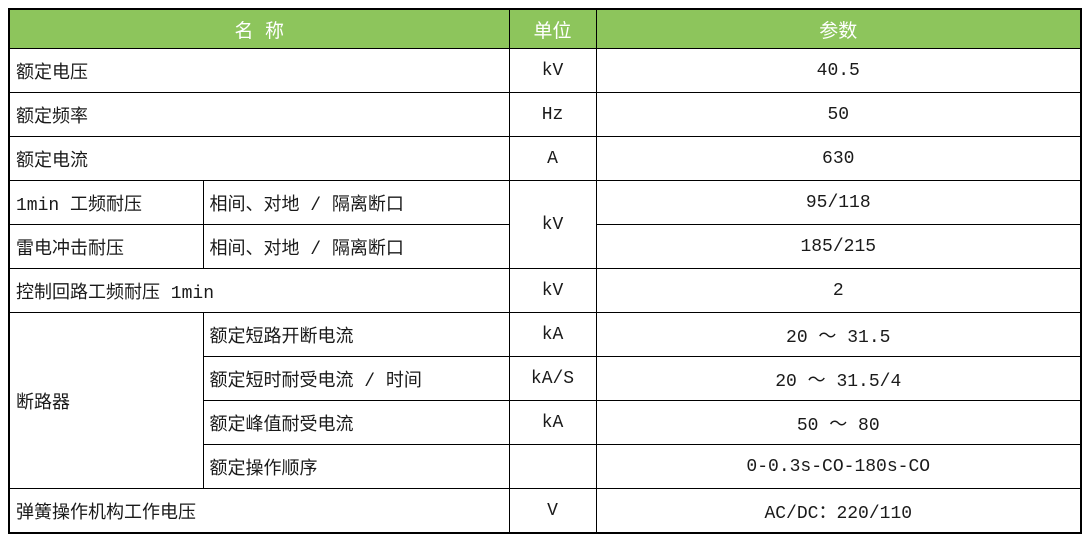  What do you see at coordinates (259, 511) in the screenshot?
I see `name-spring-mechanism-voltage: 弹簧操作机构工作电压` at bounding box center [259, 511].